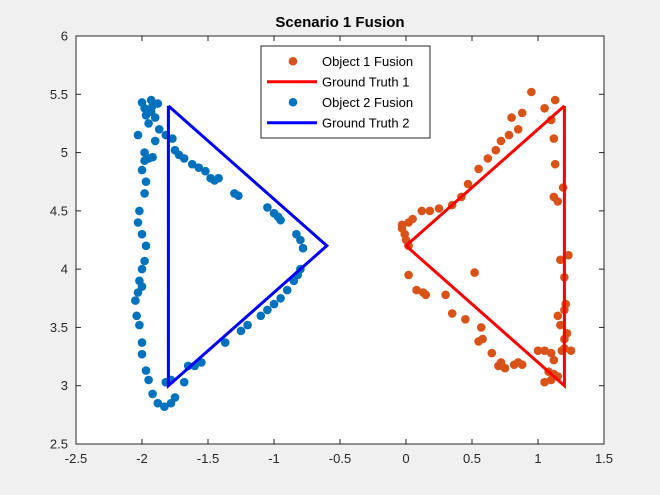  What do you see at coordinates (537, 458) in the screenshot?
I see `x-tick-label: 1` at bounding box center [537, 458].